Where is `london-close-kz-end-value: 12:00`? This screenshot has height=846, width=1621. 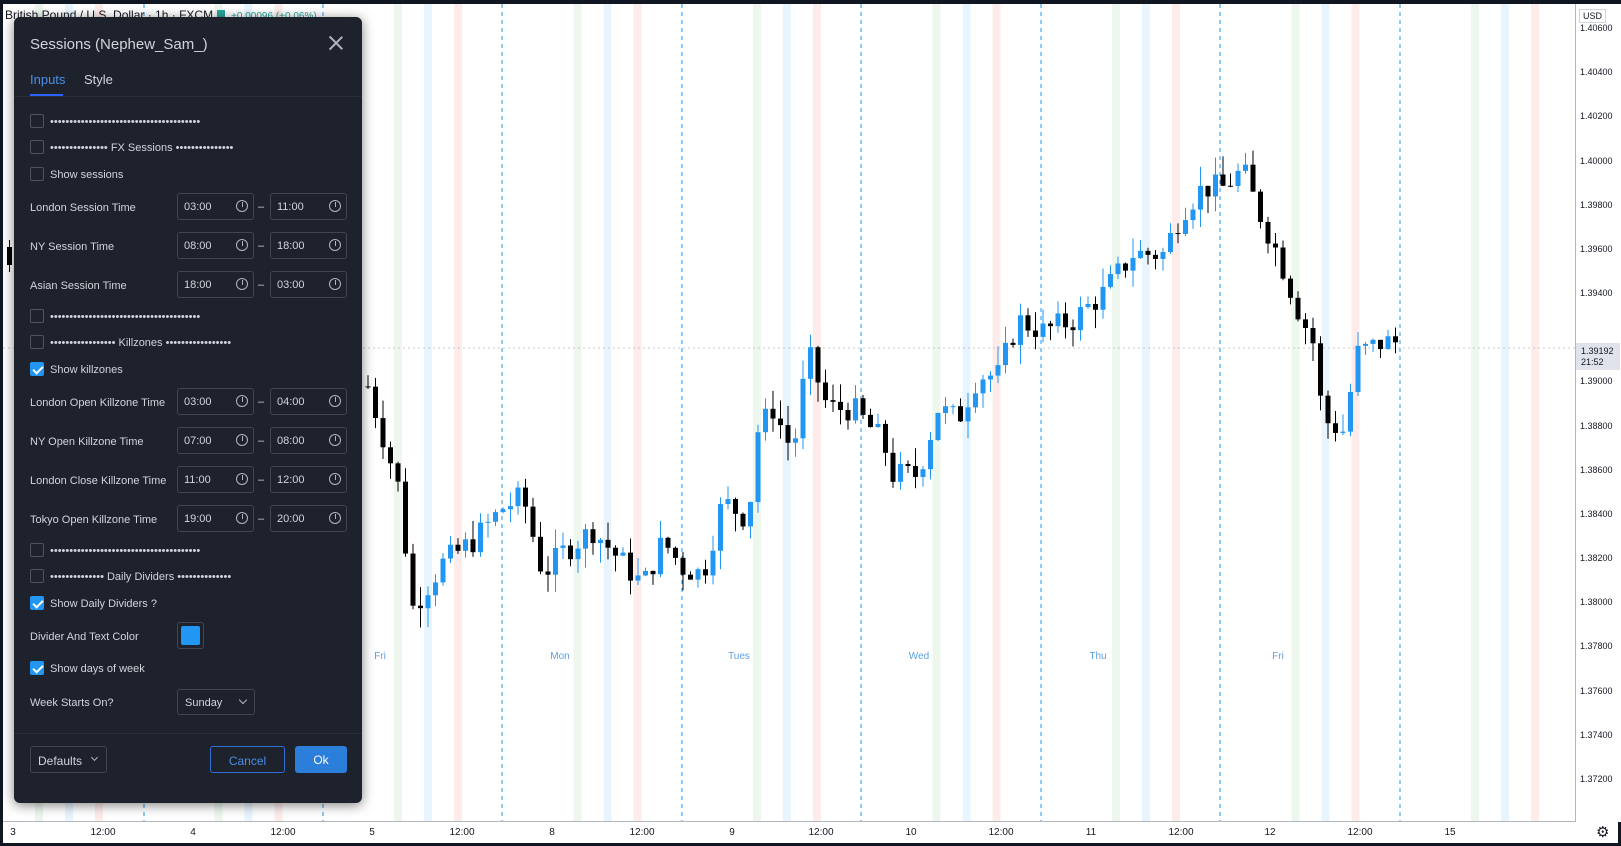 london-close-kz-end-value: 12:00 is located at coordinates (291, 480).